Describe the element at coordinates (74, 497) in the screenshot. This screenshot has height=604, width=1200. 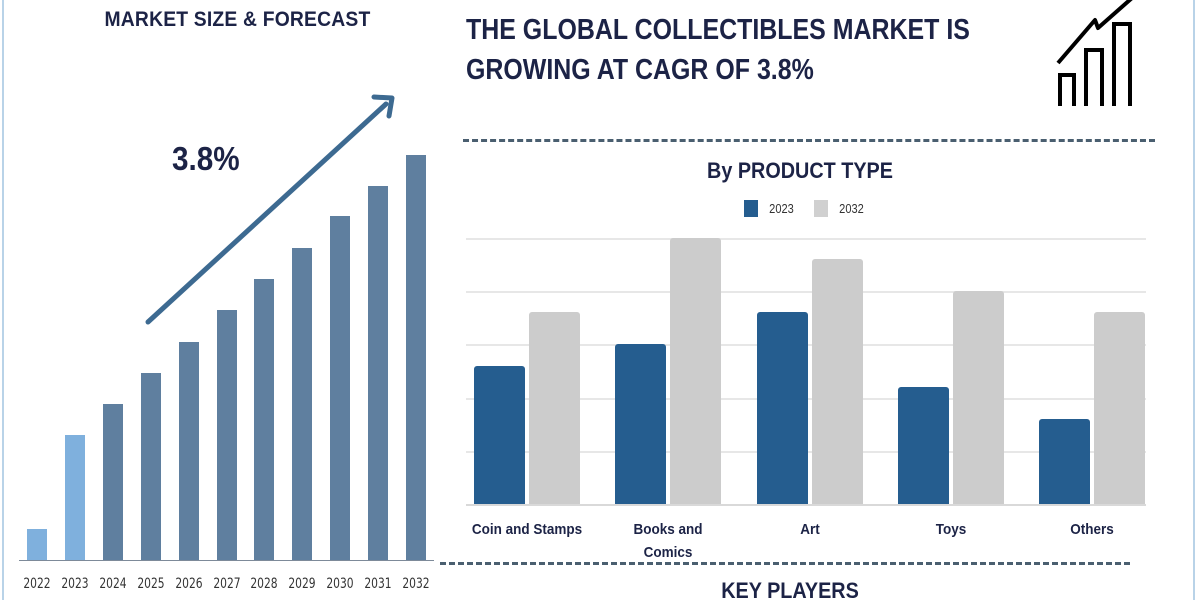
I see `market-bar-2023` at that location.